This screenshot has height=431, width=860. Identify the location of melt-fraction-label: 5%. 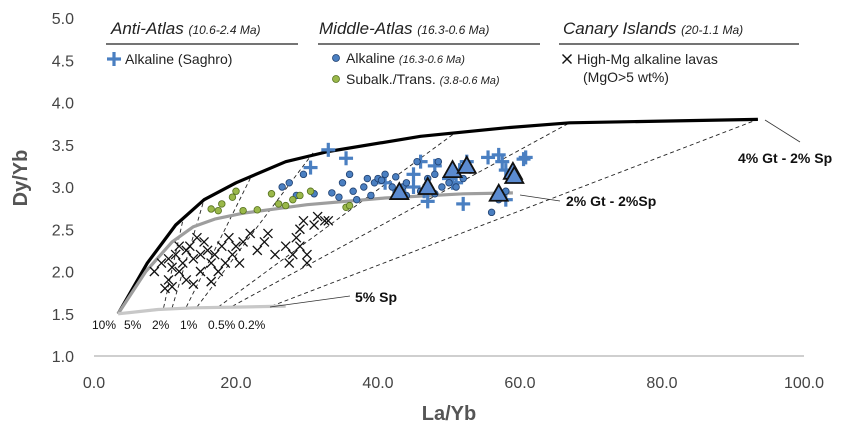
(133, 325).